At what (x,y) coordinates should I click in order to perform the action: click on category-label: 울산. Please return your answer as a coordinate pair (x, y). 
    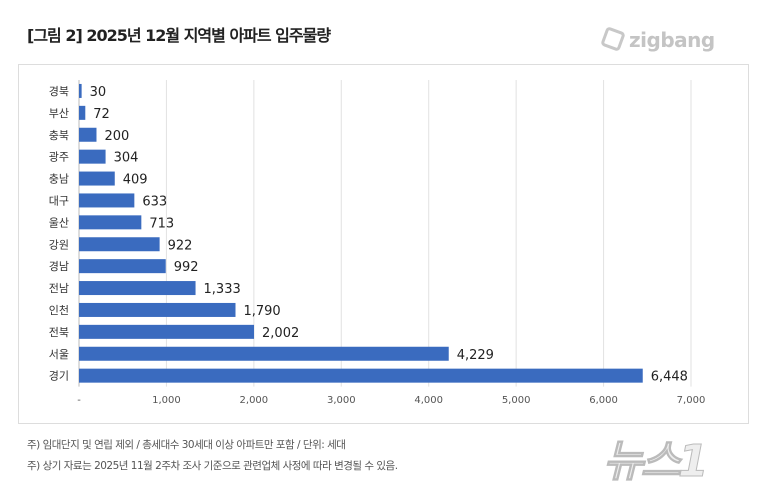
    Looking at the image, I should click on (59, 222).